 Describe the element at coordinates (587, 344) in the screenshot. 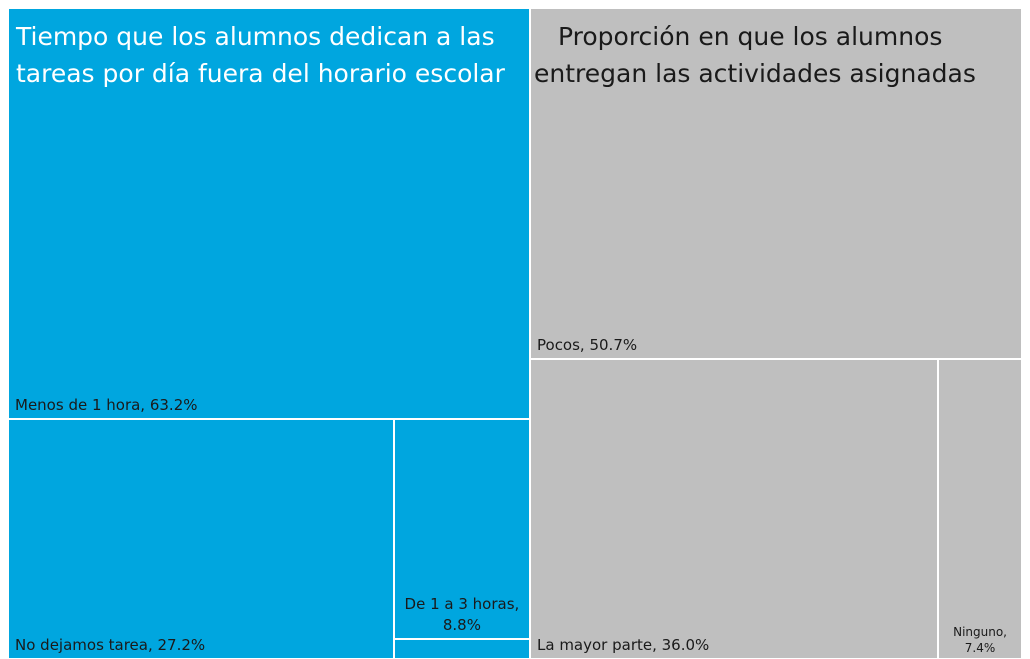

I see `data-label: Pocos, 50.7%` at that location.